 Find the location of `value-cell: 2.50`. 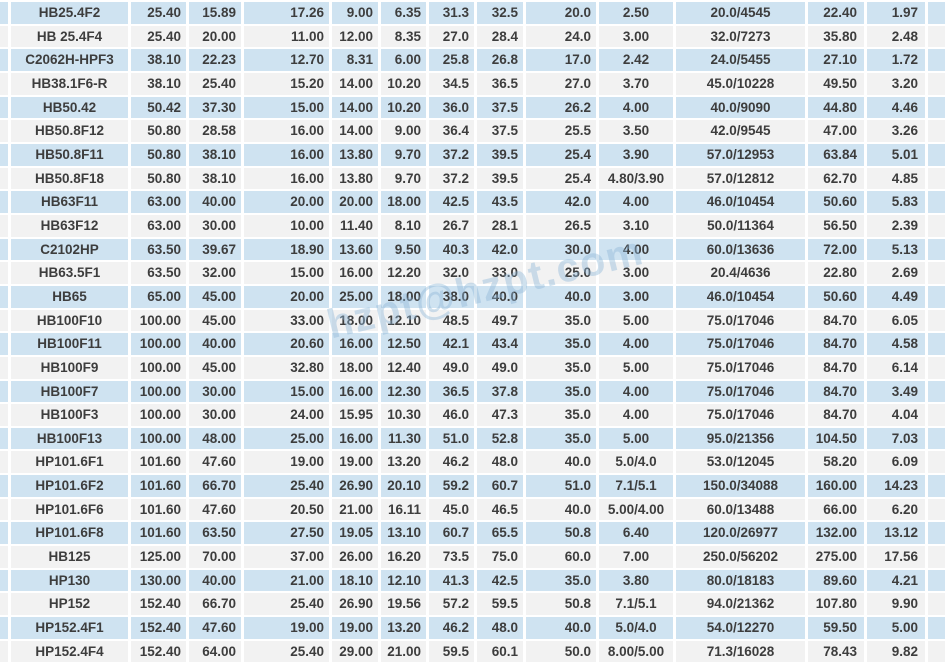

value-cell: 2.50 is located at coordinates (636, 13).